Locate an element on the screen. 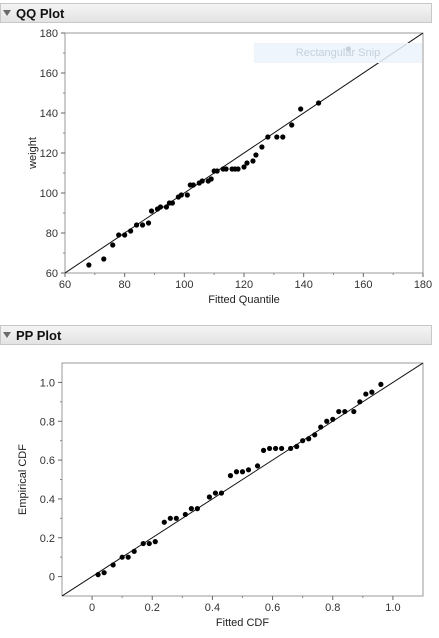 This screenshot has width=439, height=638. x-tick-label: 80 is located at coordinates (125, 285).